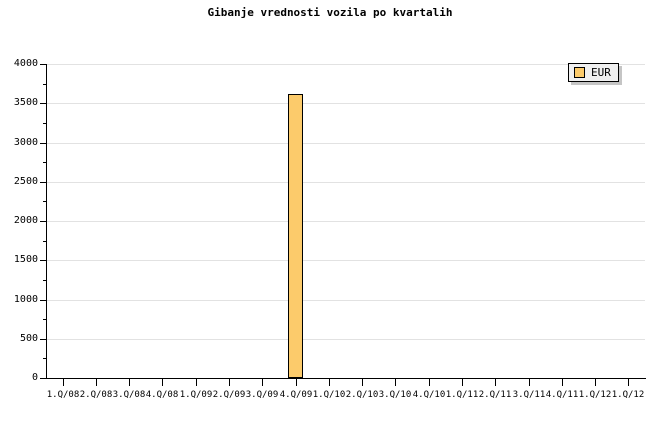 This screenshot has width=660, height=440. What do you see at coordinates (579, 72) in the screenshot?
I see `legend-swatch-icon` at bounding box center [579, 72].